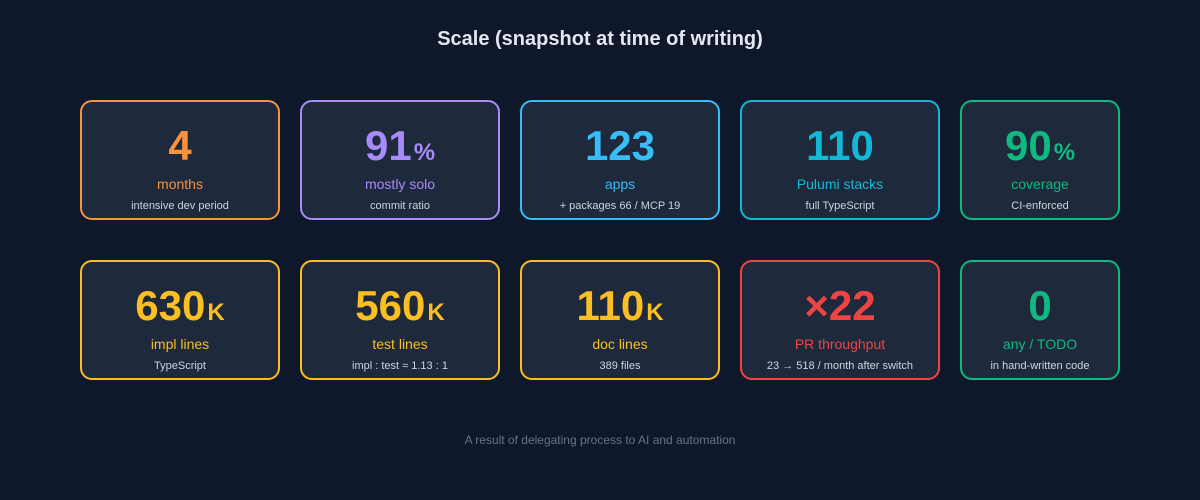 The image size is (1200, 500). I want to click on stat-card: 0 any / TODO in hand-written code, so click(1040, 320).